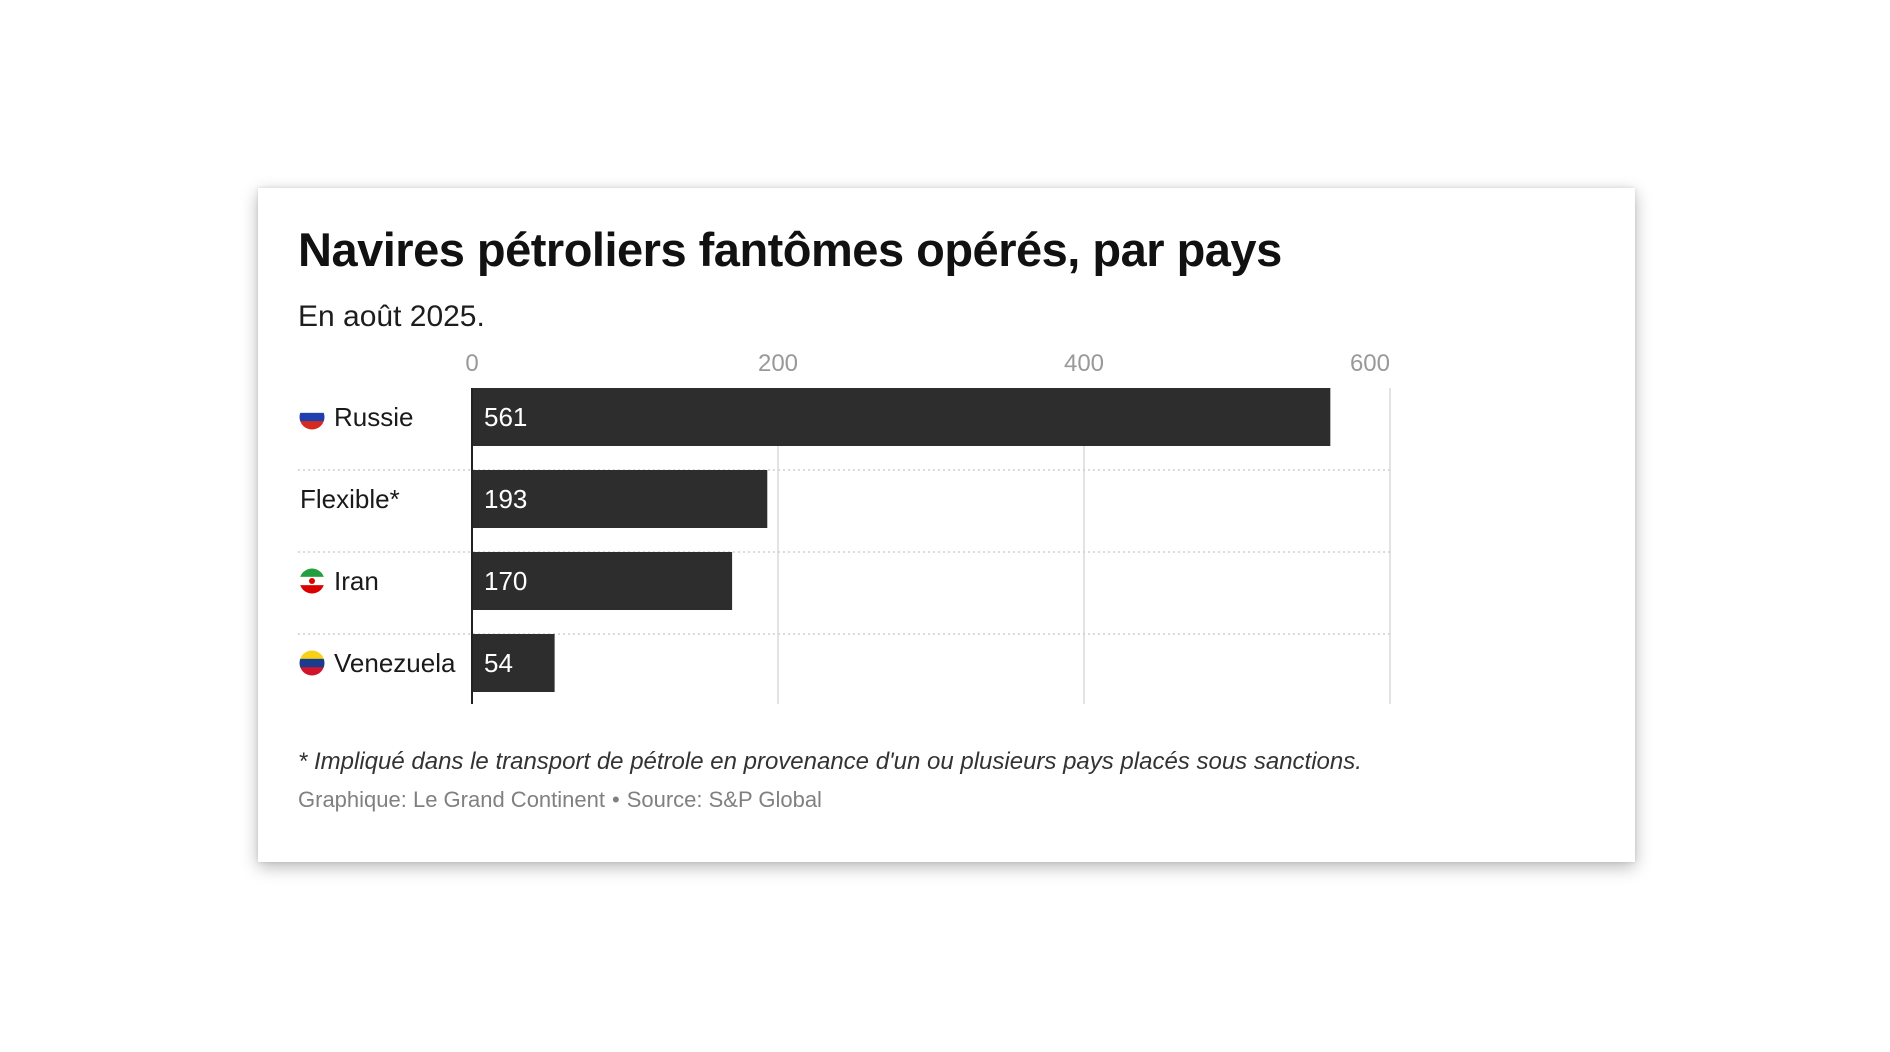 Image resolution: width=1890 pixels, height=1052 pixels. What do you see at coordinates (724, 799) in the screenshot?
I see `source-text: Source: S&P Global` at bounding box center [724, 799].